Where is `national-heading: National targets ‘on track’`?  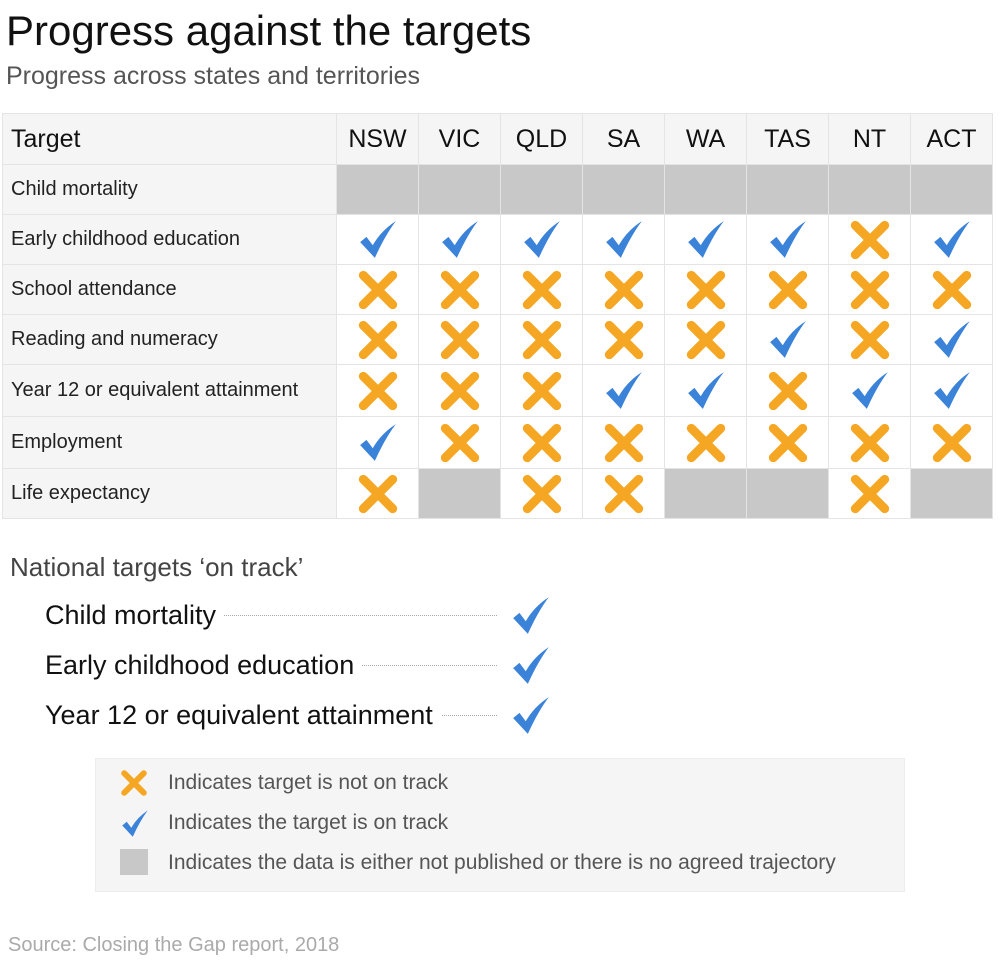
national-heading: National targets ‘on track’ is located at coordinates (157, 567).